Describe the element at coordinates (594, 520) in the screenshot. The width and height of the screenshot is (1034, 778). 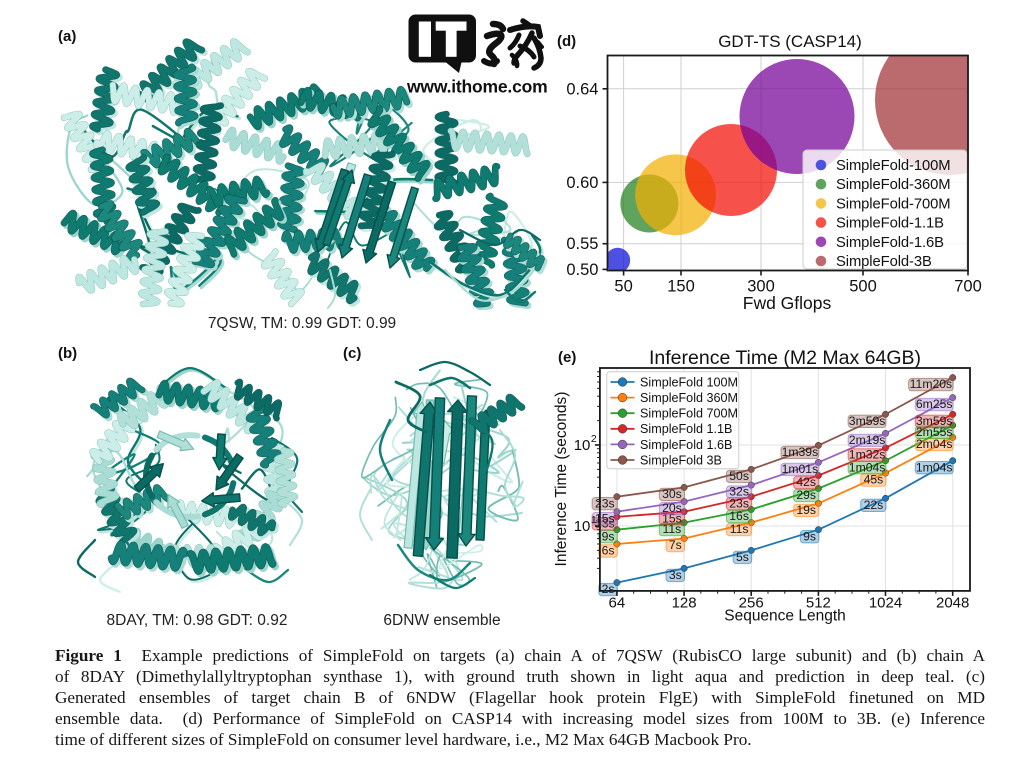
I see `svg-text: 1` at that location.